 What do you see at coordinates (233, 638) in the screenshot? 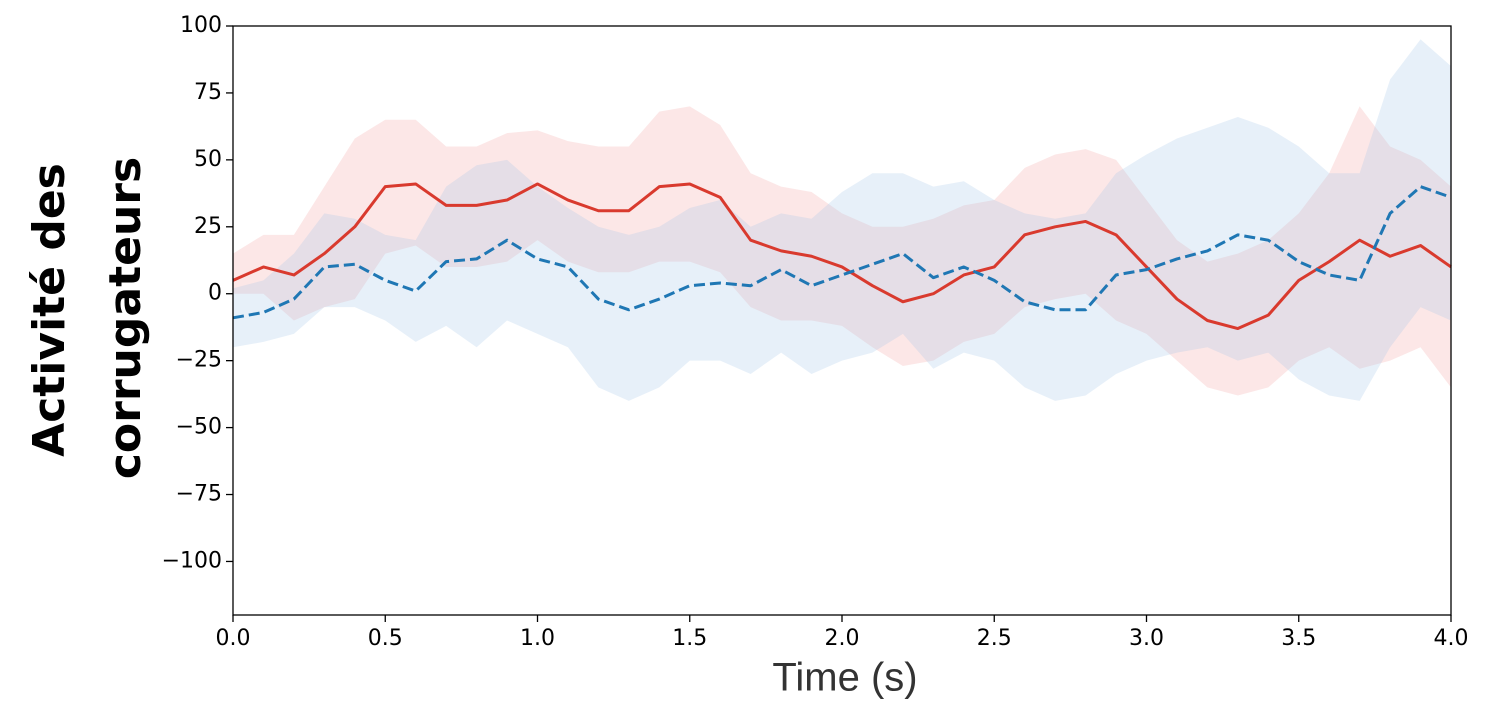
I see `x-tick-label: 0.0` at bounding box center [233, 638].